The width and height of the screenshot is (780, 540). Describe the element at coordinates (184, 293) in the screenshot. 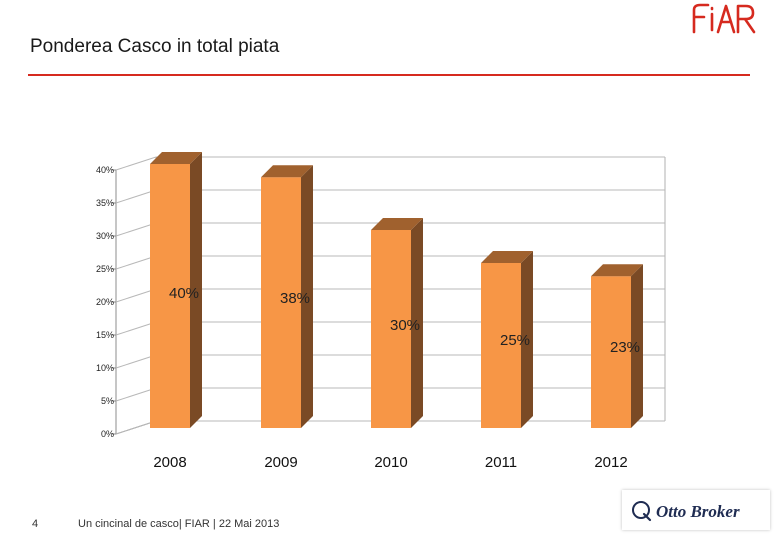

I see `data-label: 40%` at that location.